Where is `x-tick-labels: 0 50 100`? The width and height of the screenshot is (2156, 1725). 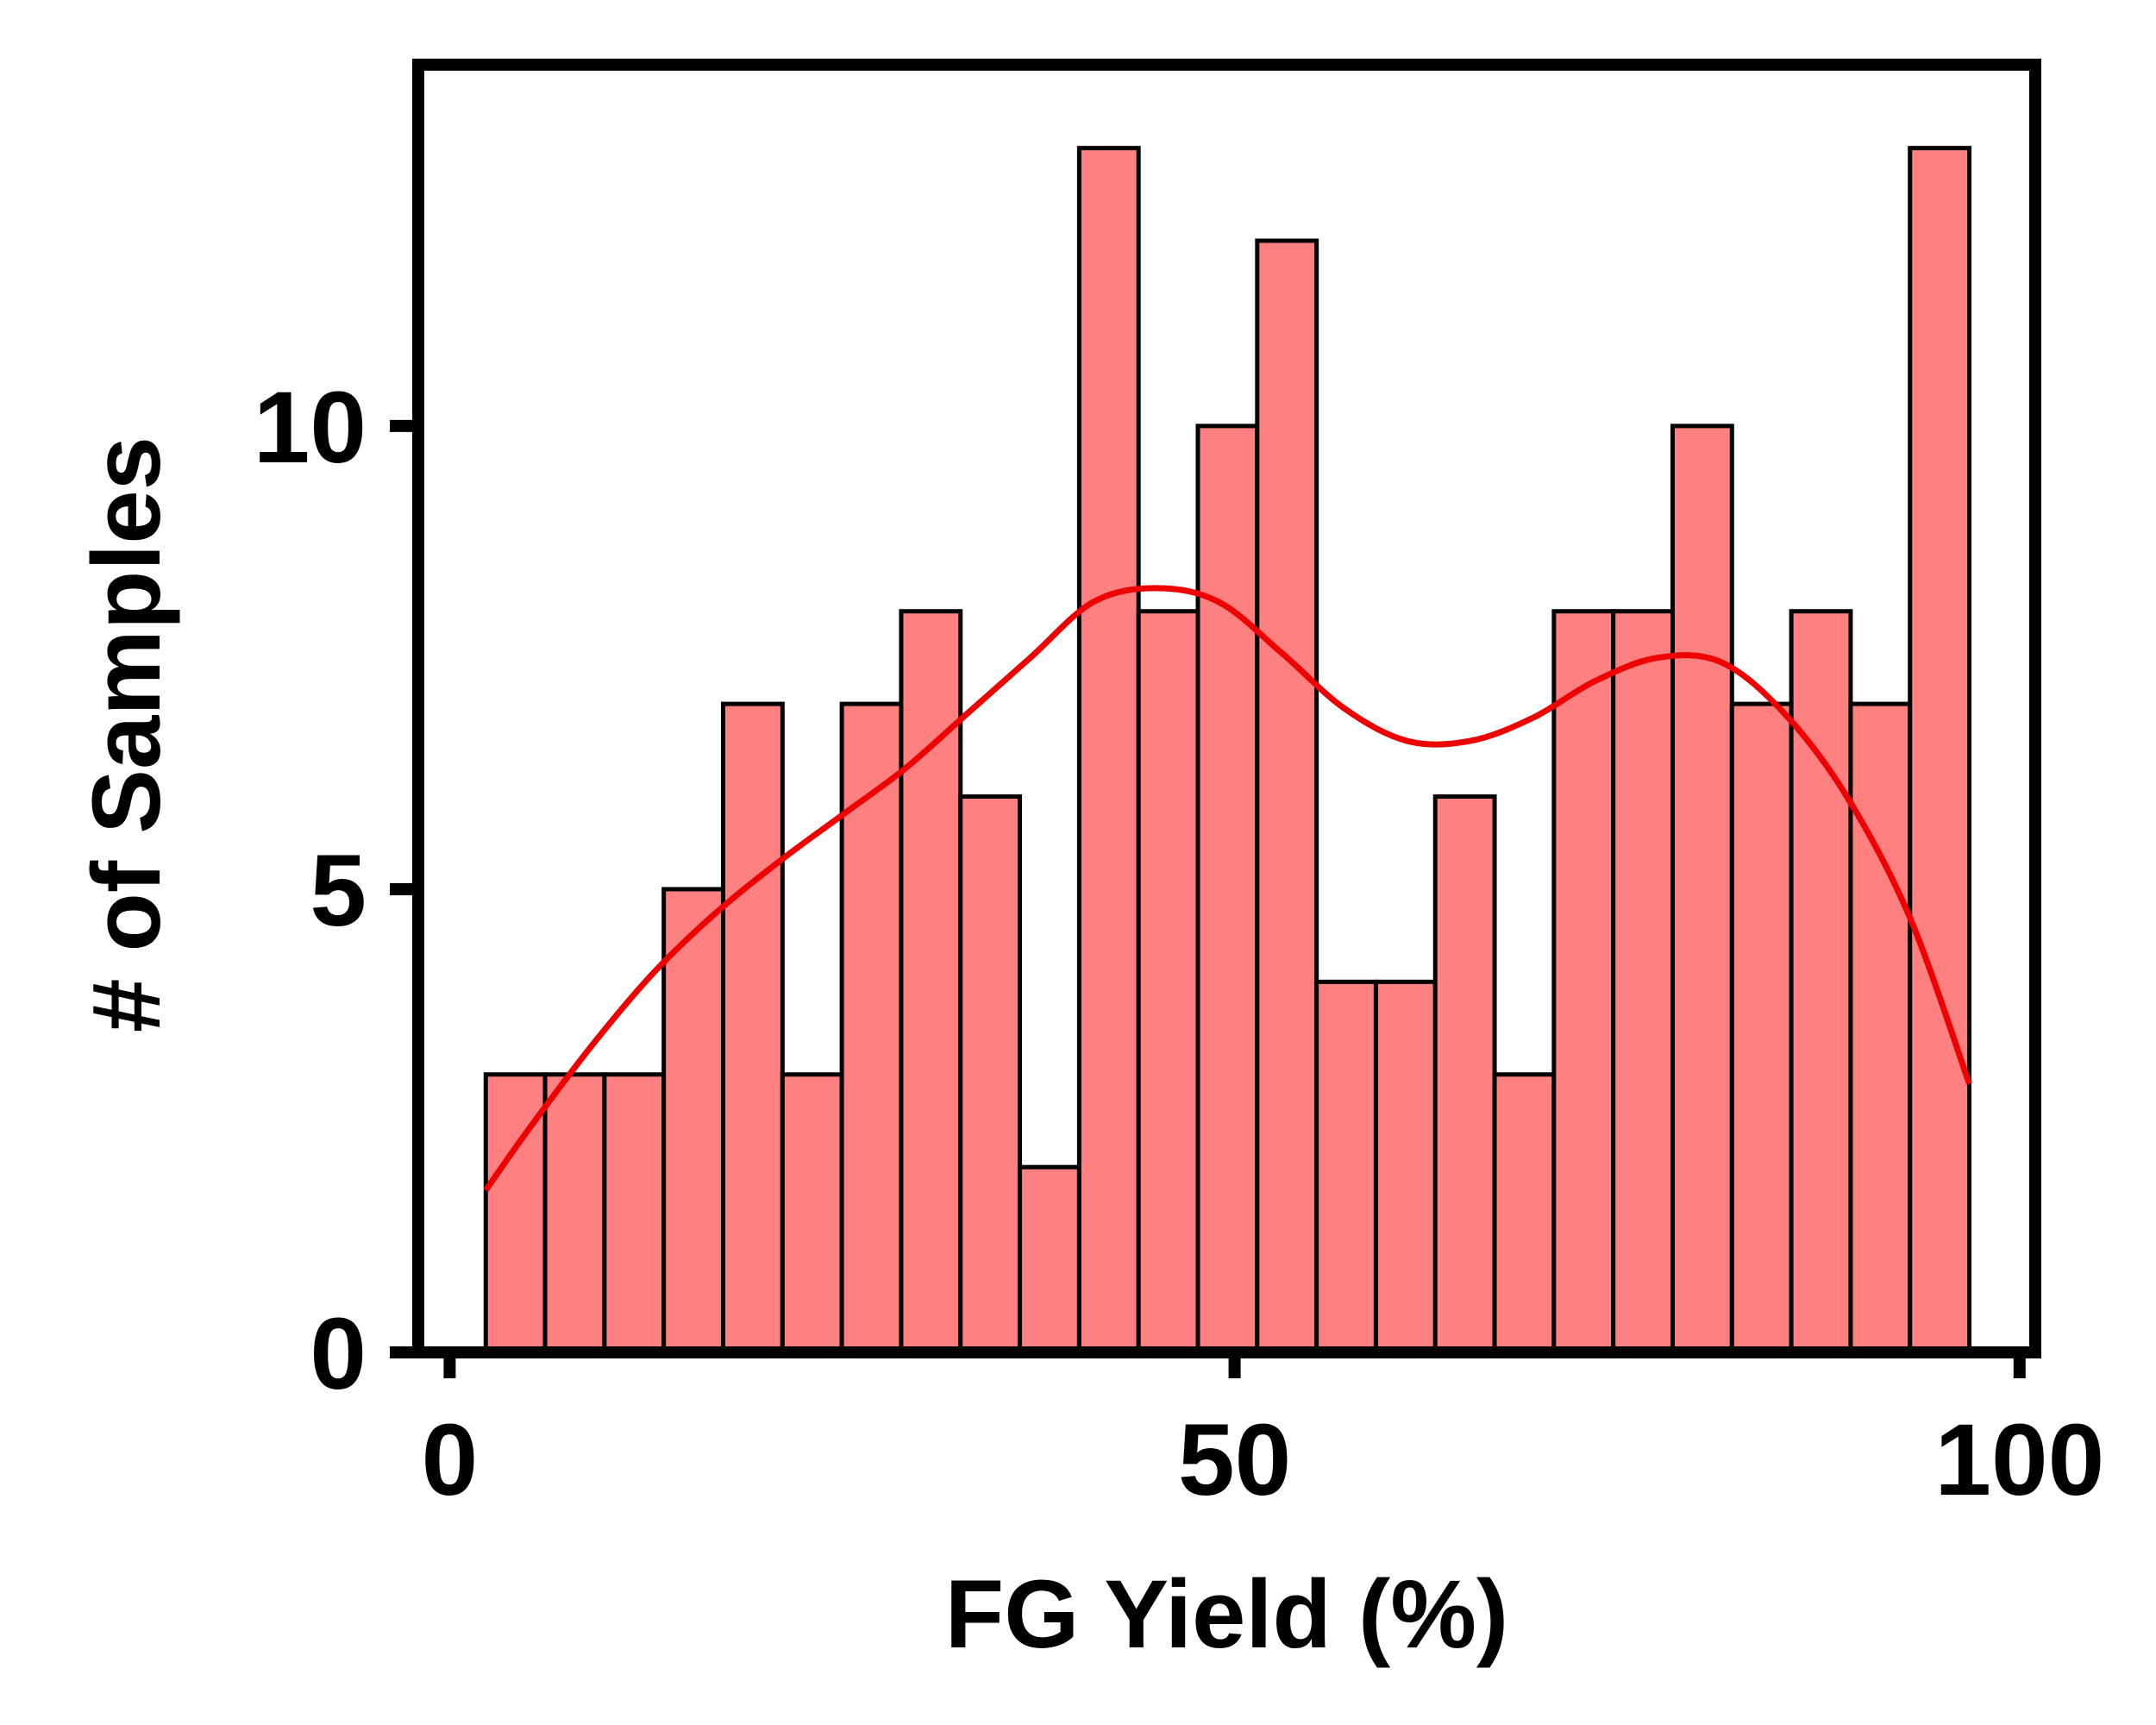 x-tick-labels: 0 50 100 is located at coordinates (1263, 1460).